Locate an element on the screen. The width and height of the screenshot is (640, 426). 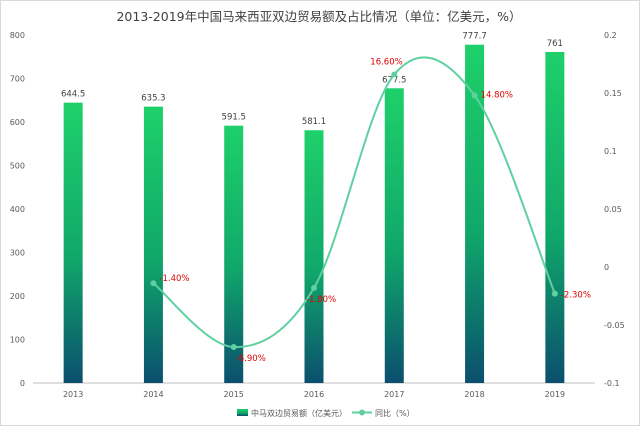
left-tick-label: 600 is located at coordinates (17, 122).